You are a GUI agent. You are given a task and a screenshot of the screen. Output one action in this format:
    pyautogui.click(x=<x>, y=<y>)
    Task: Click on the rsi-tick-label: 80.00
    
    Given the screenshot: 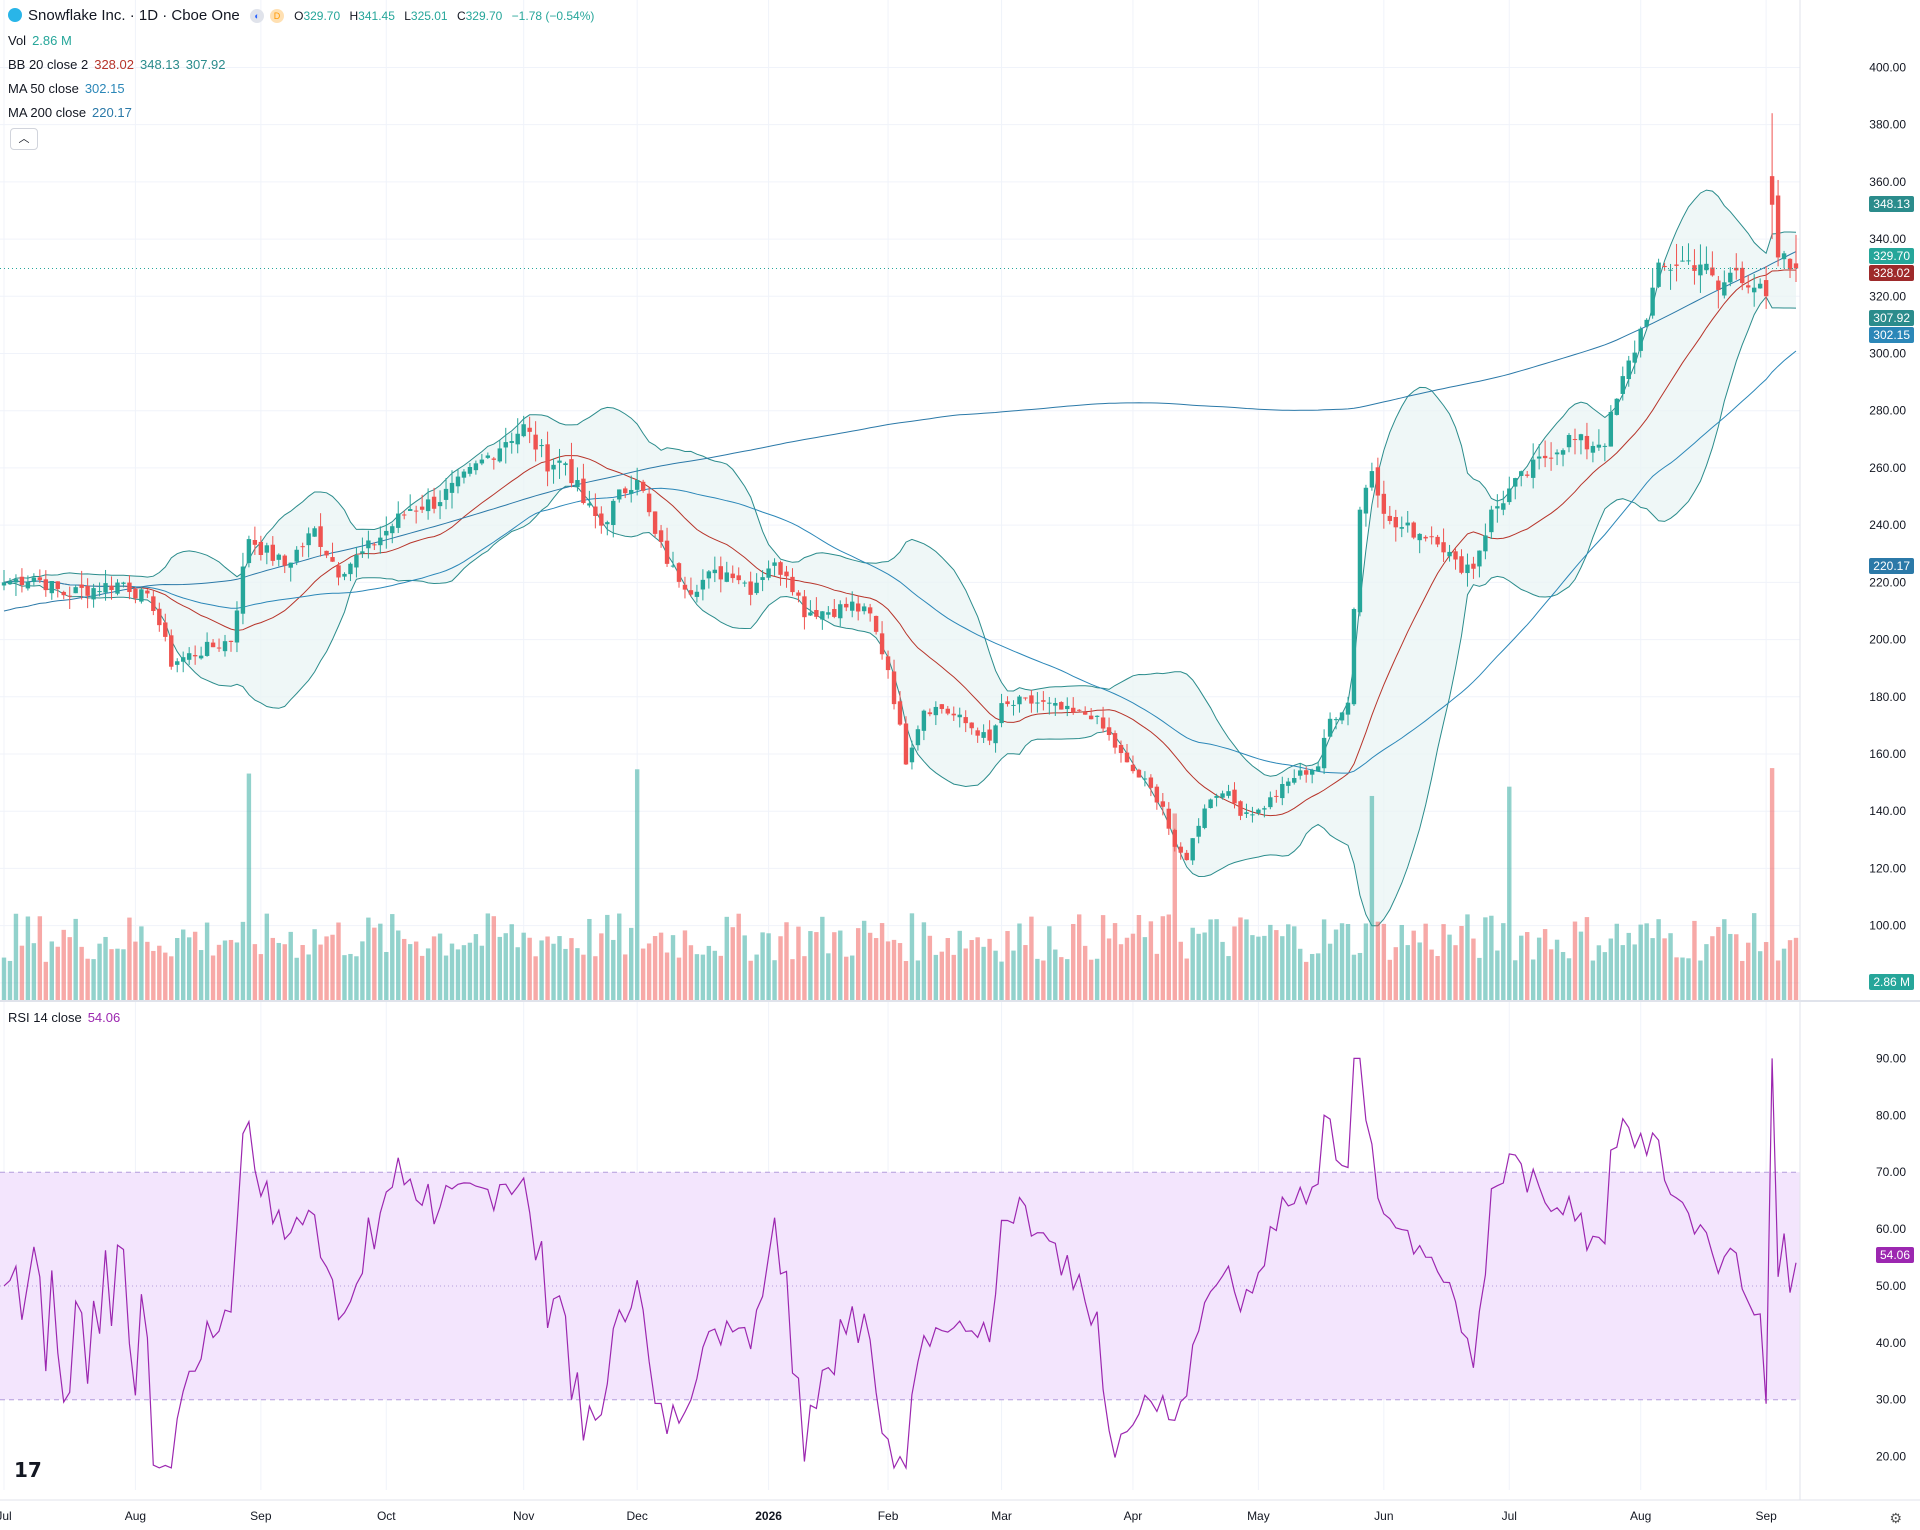 What is the action you would take?
    pyautogui.click(x=1891, y=1115)
    